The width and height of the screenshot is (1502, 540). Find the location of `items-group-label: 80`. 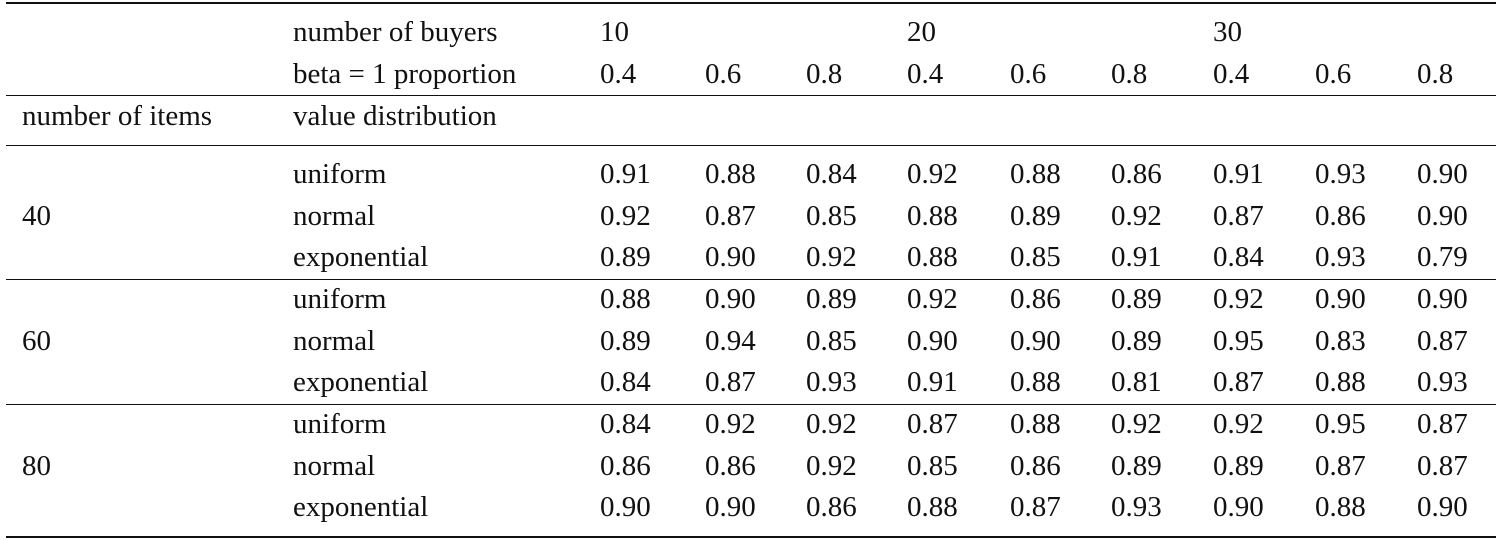

items-group-label: 80 is located at coordinates (36, 465).